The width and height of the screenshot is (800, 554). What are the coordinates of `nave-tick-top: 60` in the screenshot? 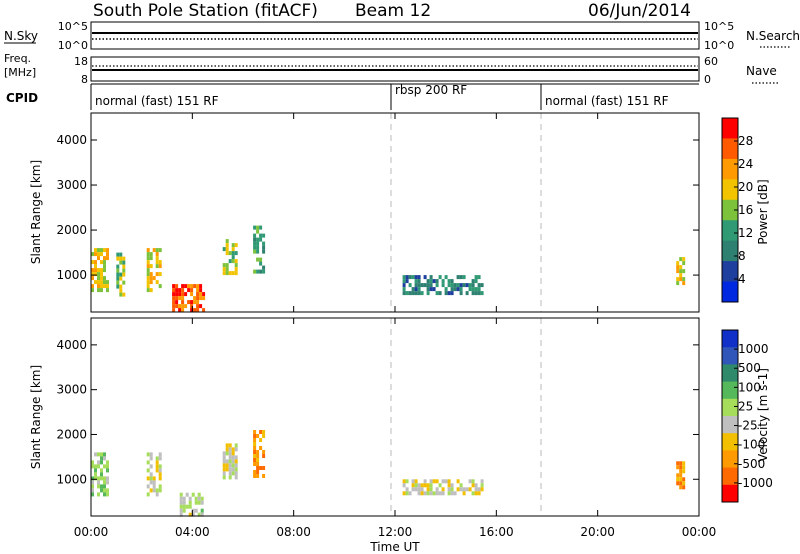 It's located at (711, 61).